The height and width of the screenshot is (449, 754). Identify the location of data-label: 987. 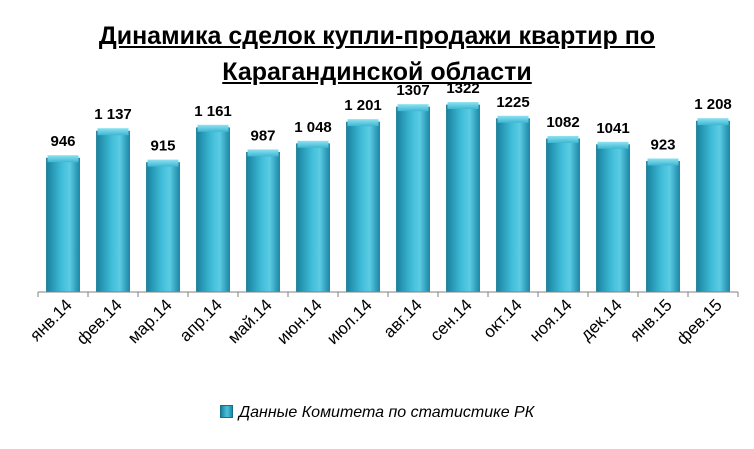
(262, 135).